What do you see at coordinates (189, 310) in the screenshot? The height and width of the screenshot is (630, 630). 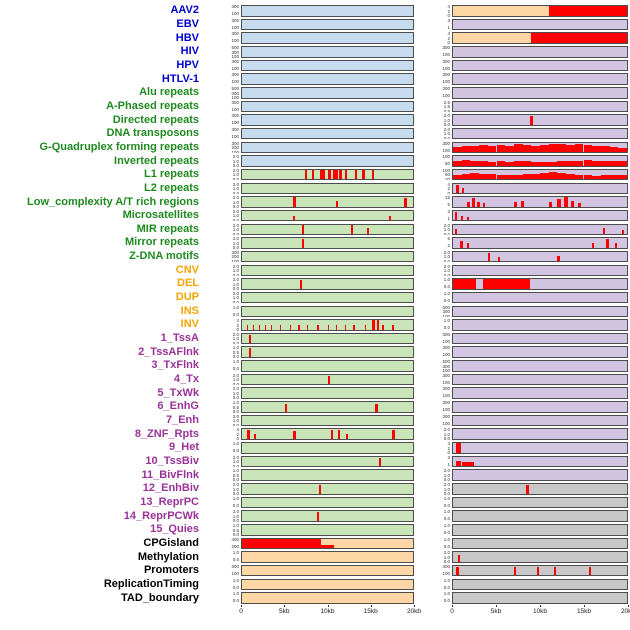 I see `track-label: INS` at bounding box center [189, 310].